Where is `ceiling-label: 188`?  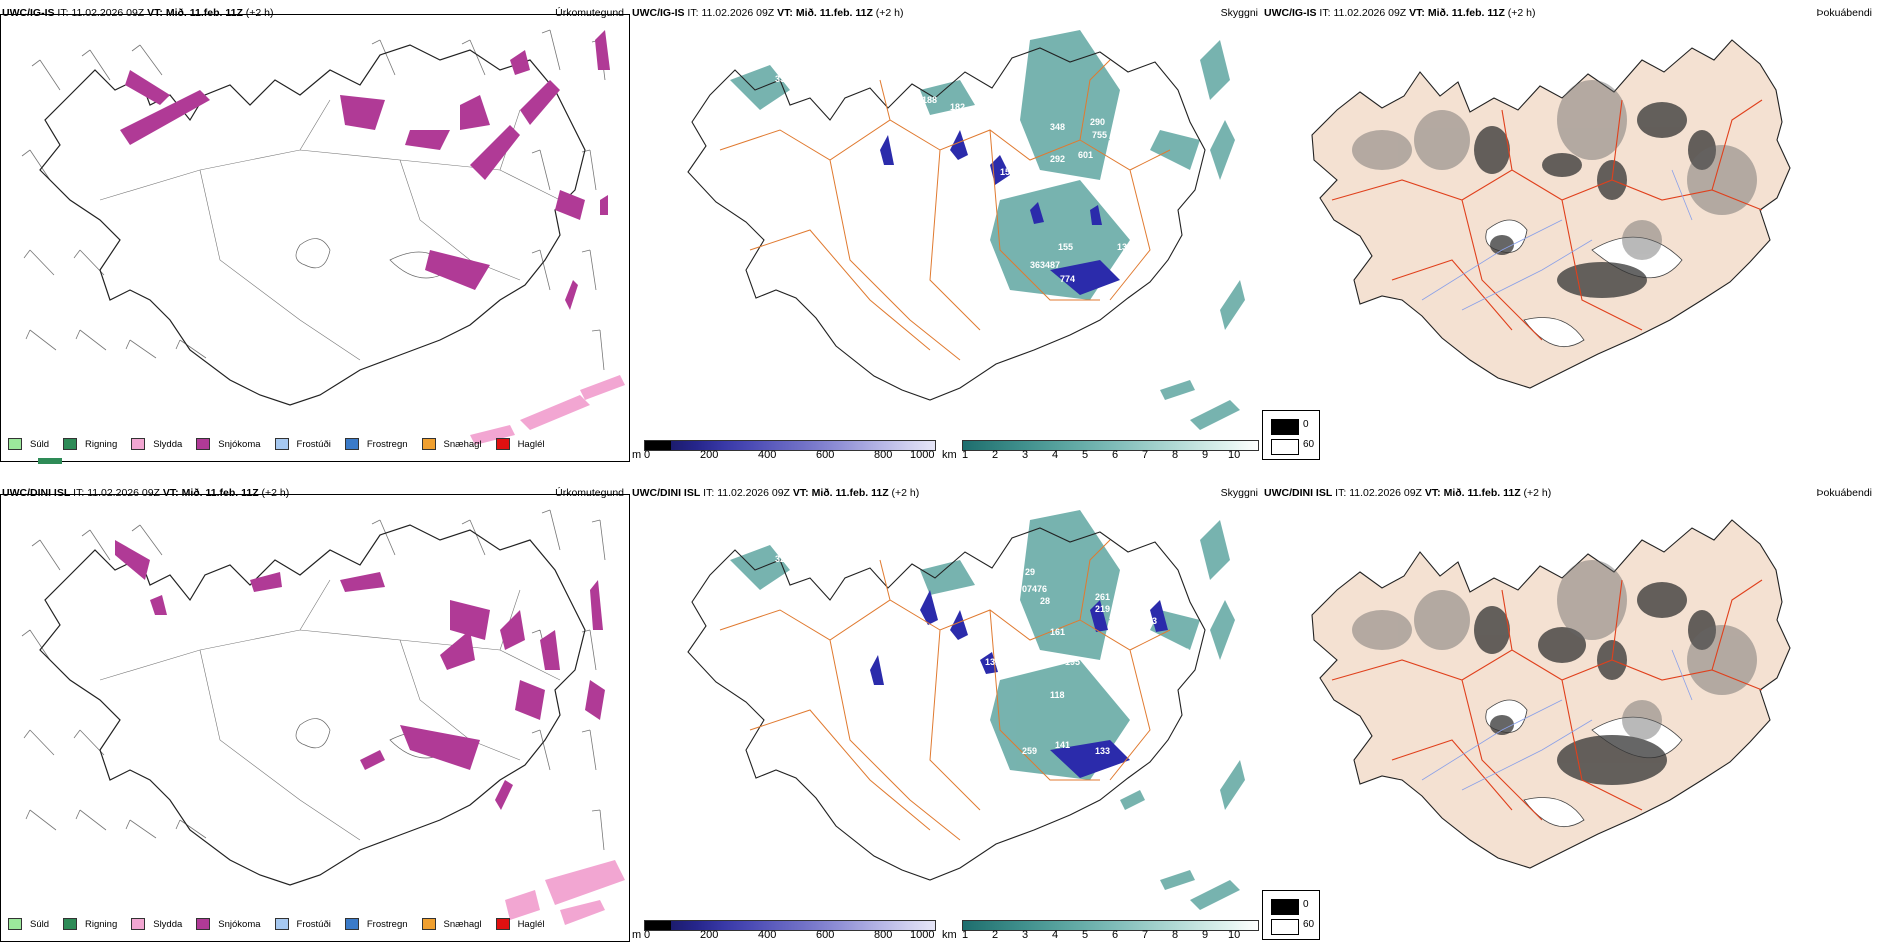 ceiling-label: 188 is located at coordinates (929, 100).